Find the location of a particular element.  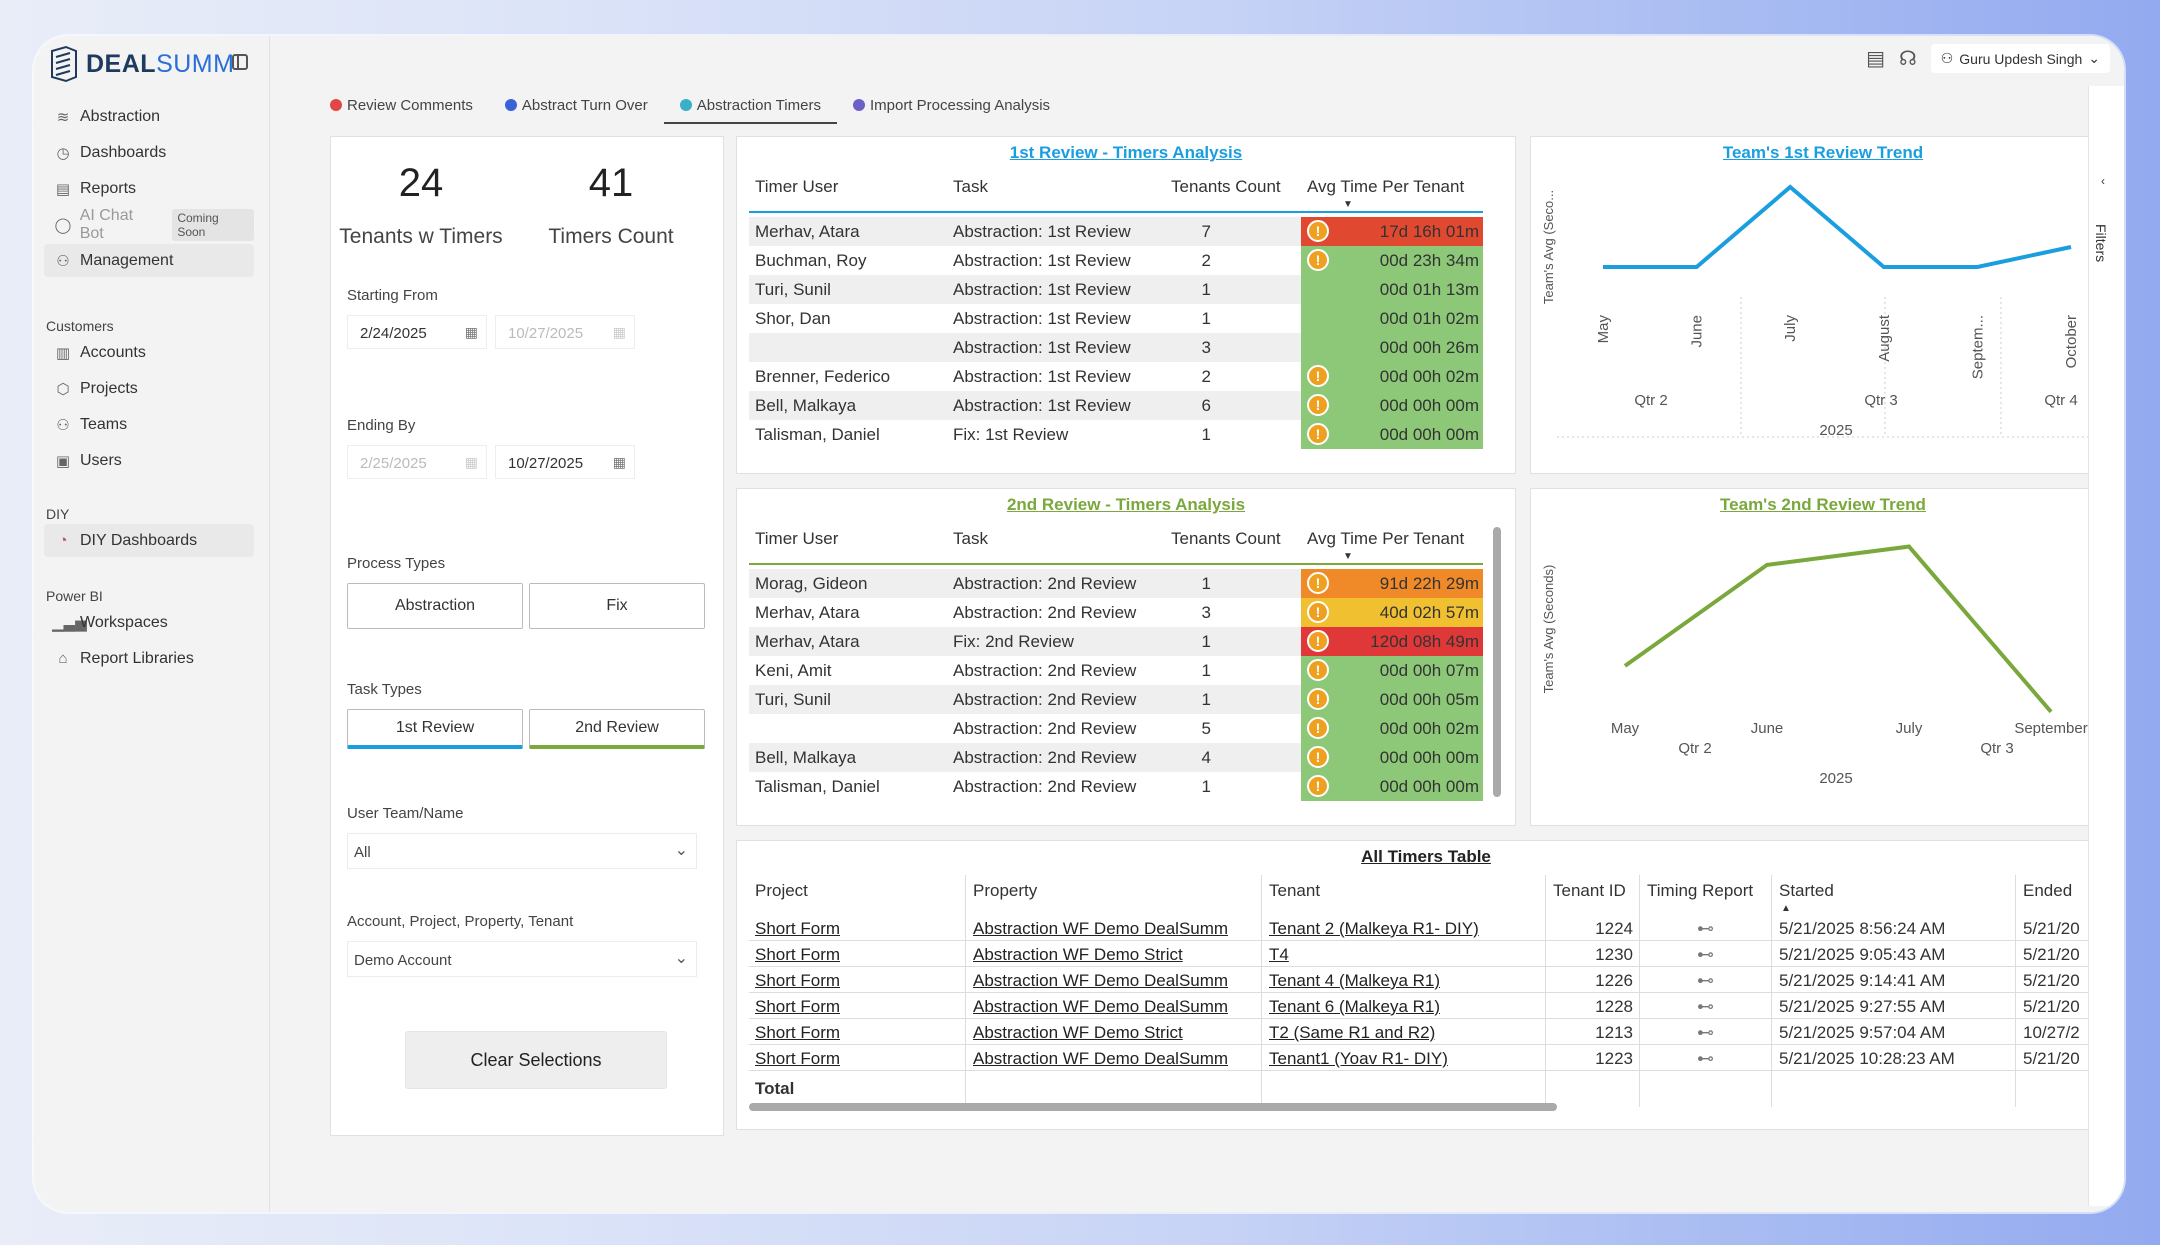

sidebar-item-management: ⚇ Management is located at coordinates (149, 260).